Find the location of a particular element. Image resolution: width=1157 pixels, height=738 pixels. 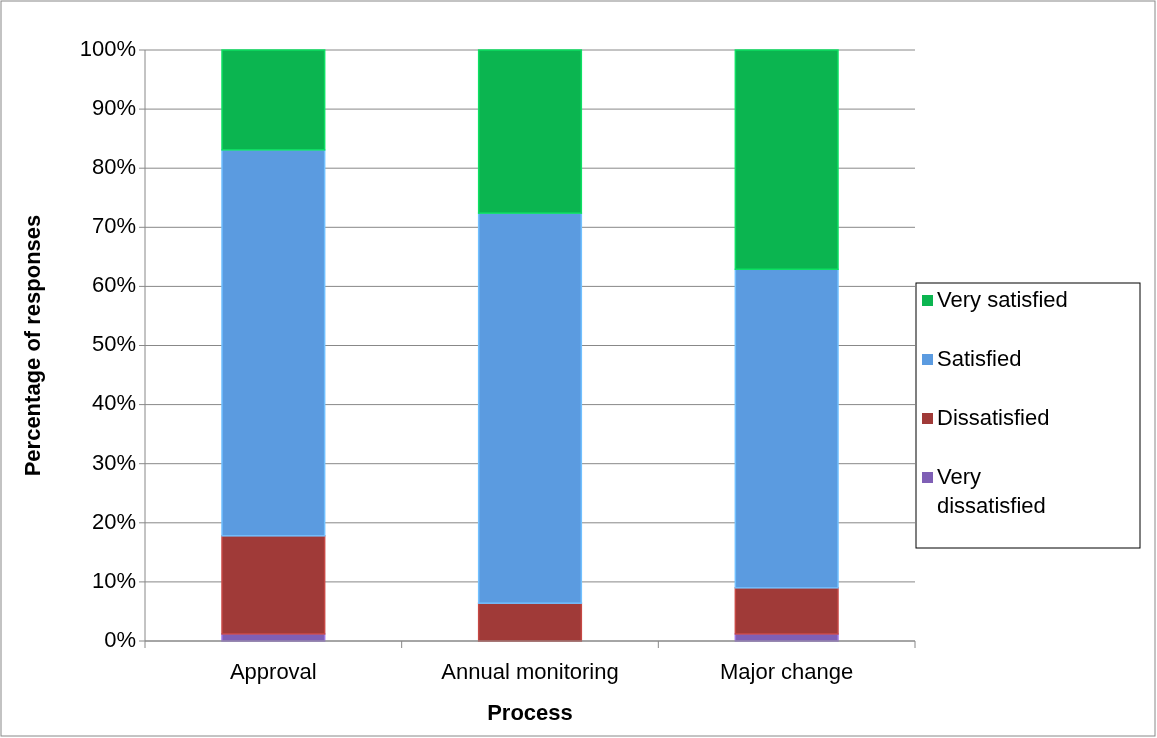

y-tick-label: 30% is located at coordinates (113, 462).